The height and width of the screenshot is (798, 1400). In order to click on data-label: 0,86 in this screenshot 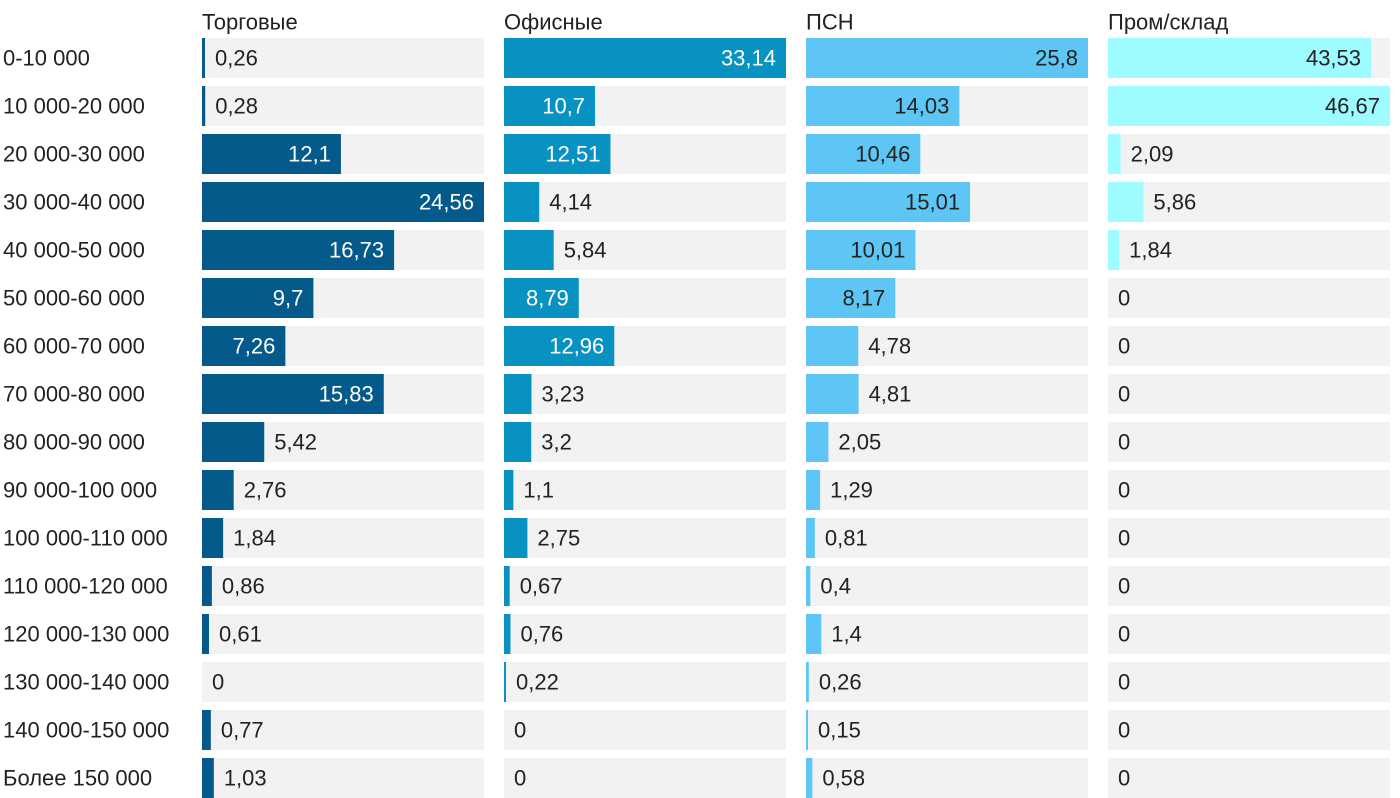, I will do `click(243, 586)`.